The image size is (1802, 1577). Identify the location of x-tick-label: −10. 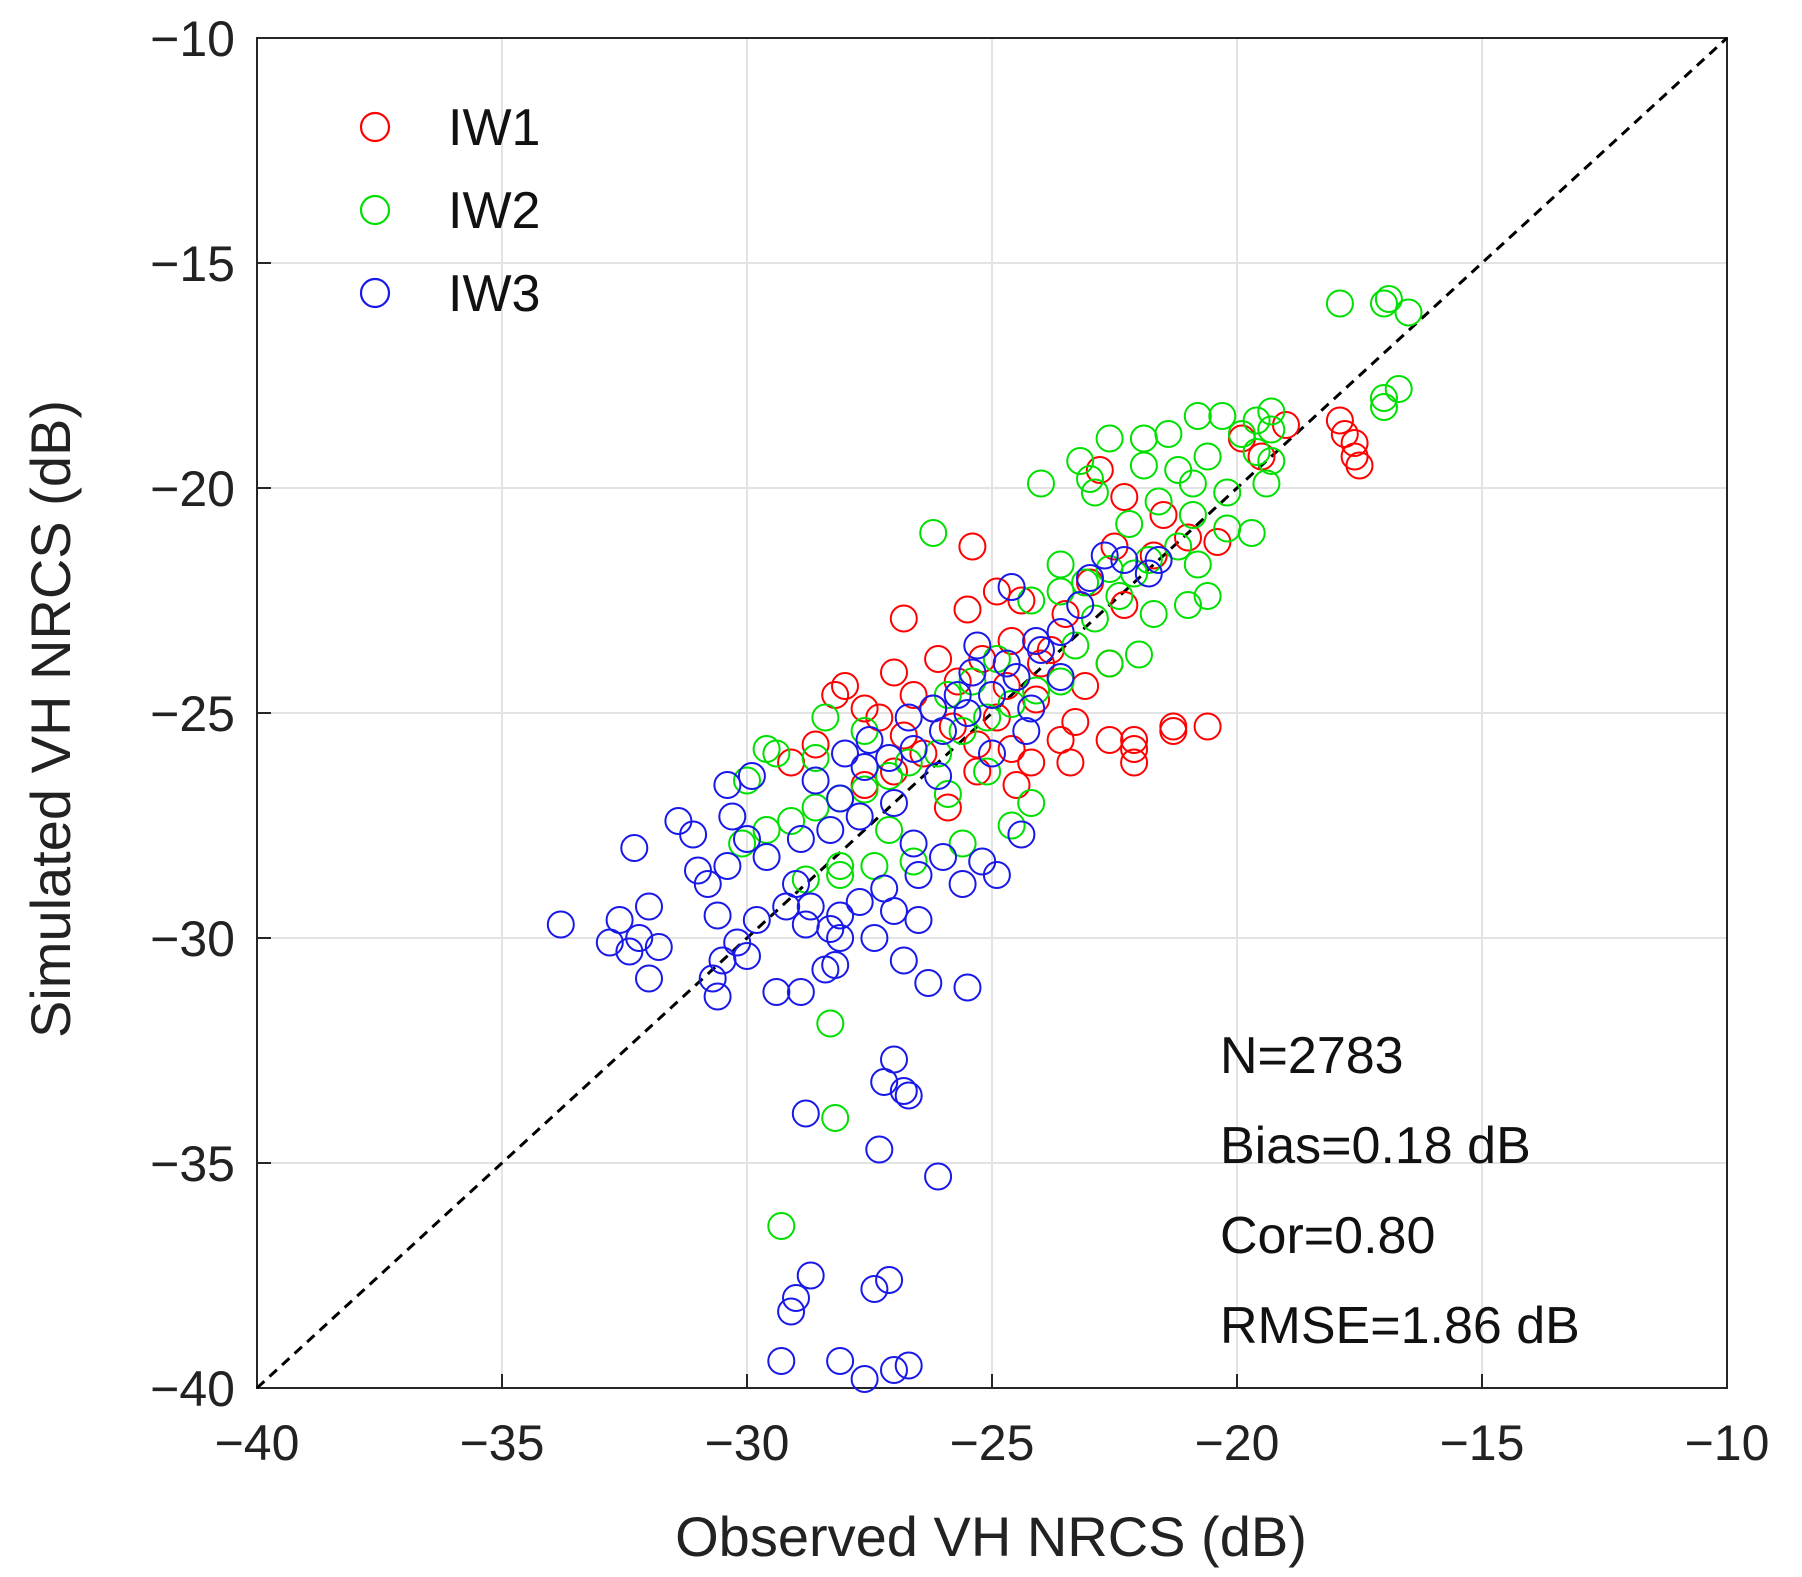
(1727, 1443).